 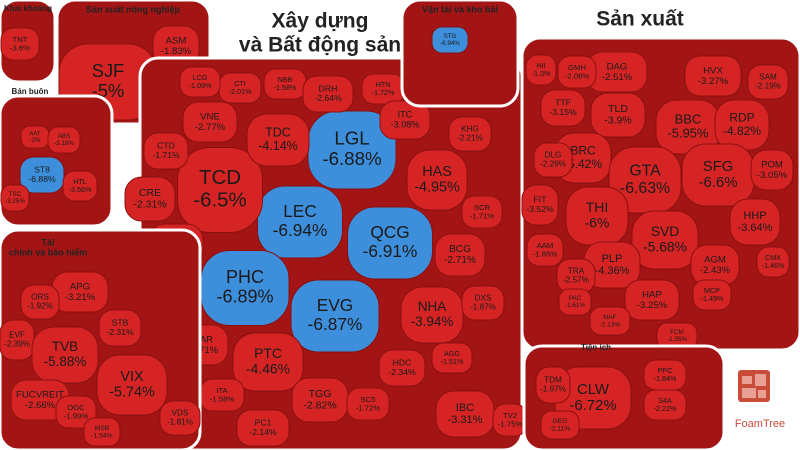 I want to click on cell-value: -3.08%, so click(x=405, y=124).